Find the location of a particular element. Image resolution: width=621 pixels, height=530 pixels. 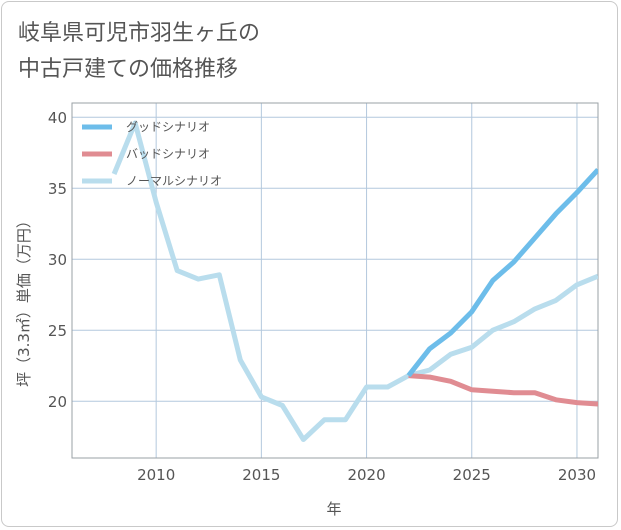

chart-title: 岐阜県可児市羽生ヶ丘の 中古戸建ての価格推移 is located at coordinates (139, 52).